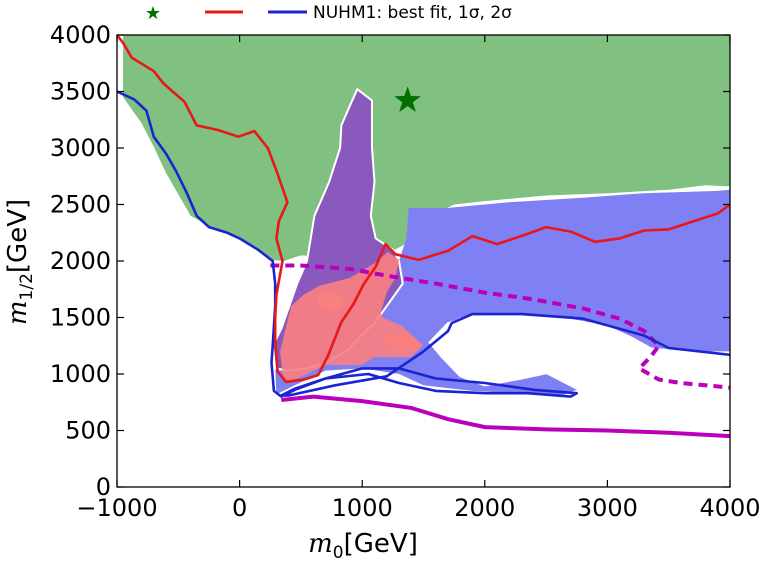 This screenshot has width=767, height=564. I want to click on legend: ★ NUHM1: best fit, 1σ, 2σ, so click(328, 13).